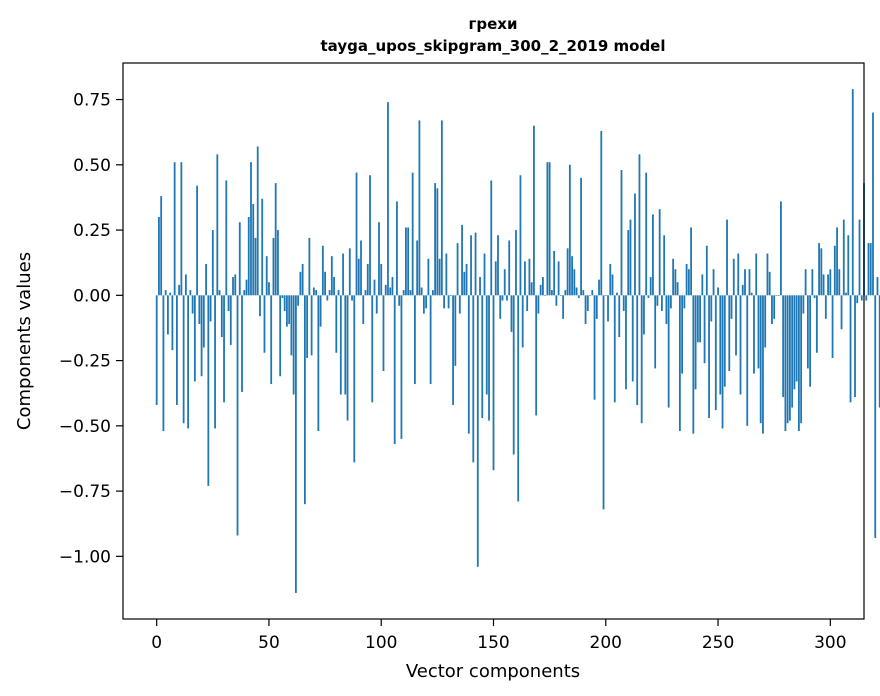 The image size is (880, 696). What do you see at coordinates (85, 492) in the screenshot?
I see `y-tick-label-1: −0.75` at bounding box center [85, 492].